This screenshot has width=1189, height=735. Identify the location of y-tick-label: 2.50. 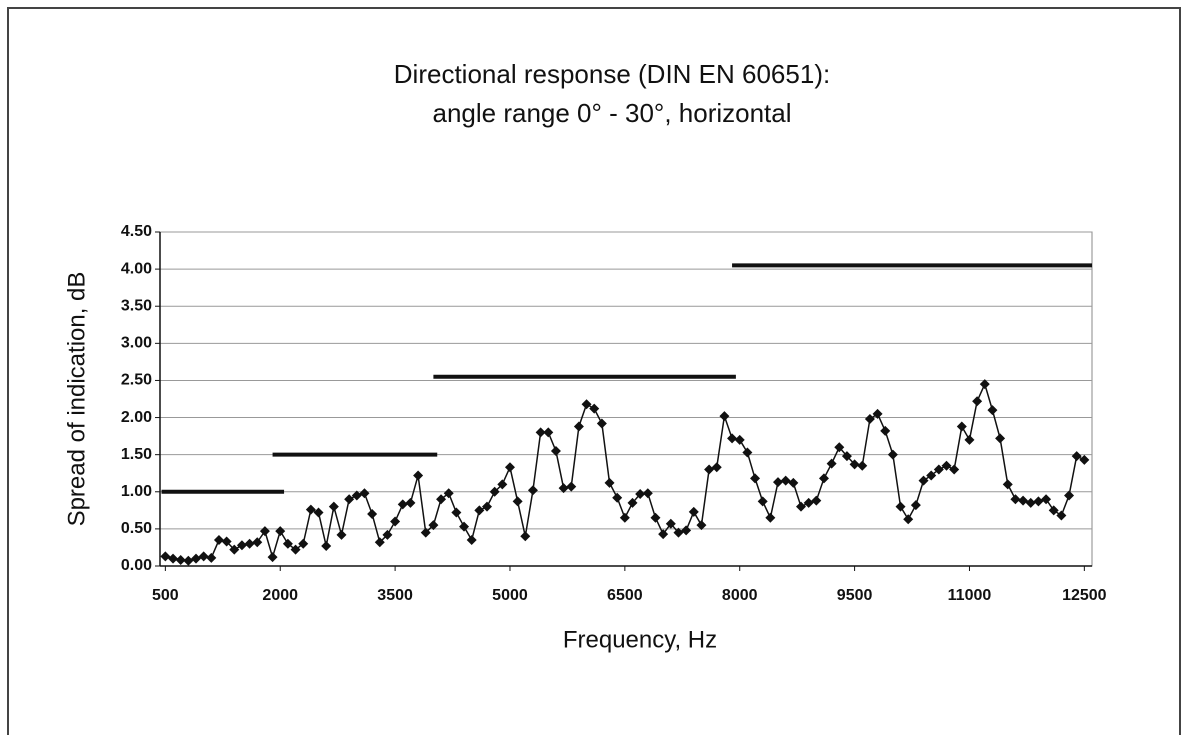
(136, 380).